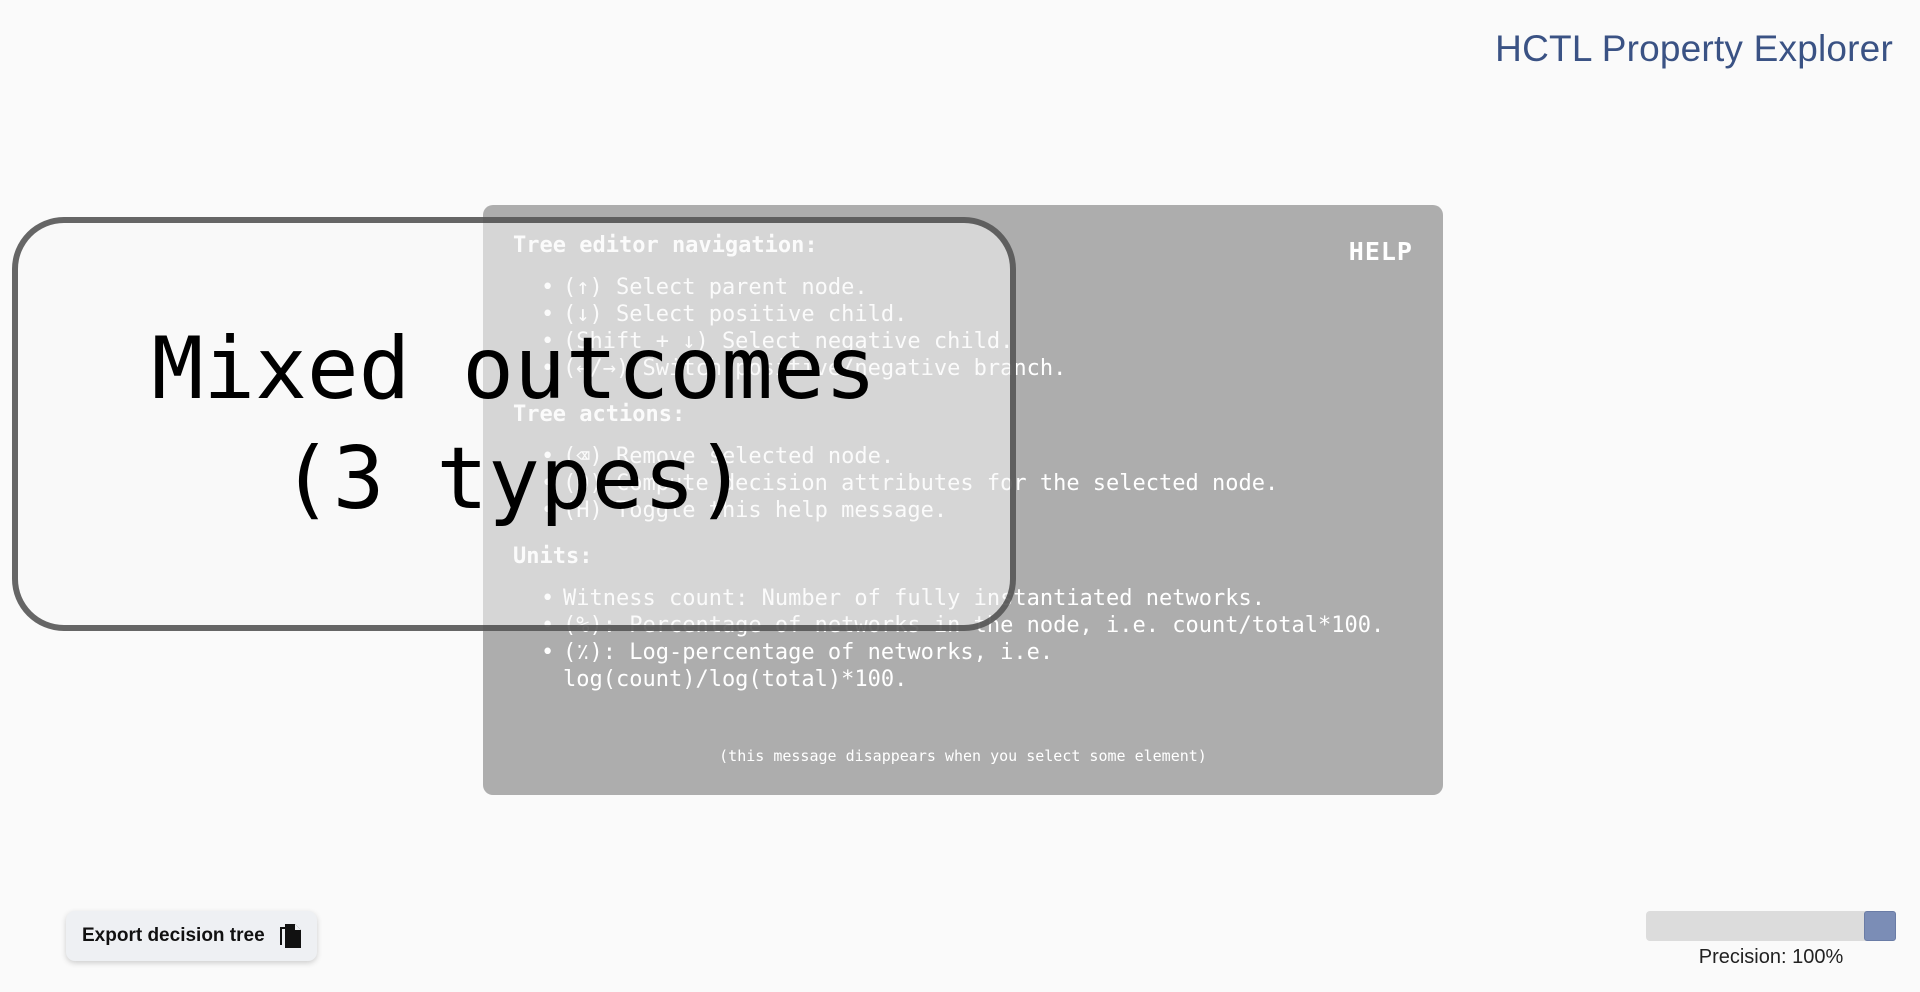  Describe the element at coordinates (514, 369) in the screenshot. I see `tree-node-label-line1: Mixed outcomes` at that location.